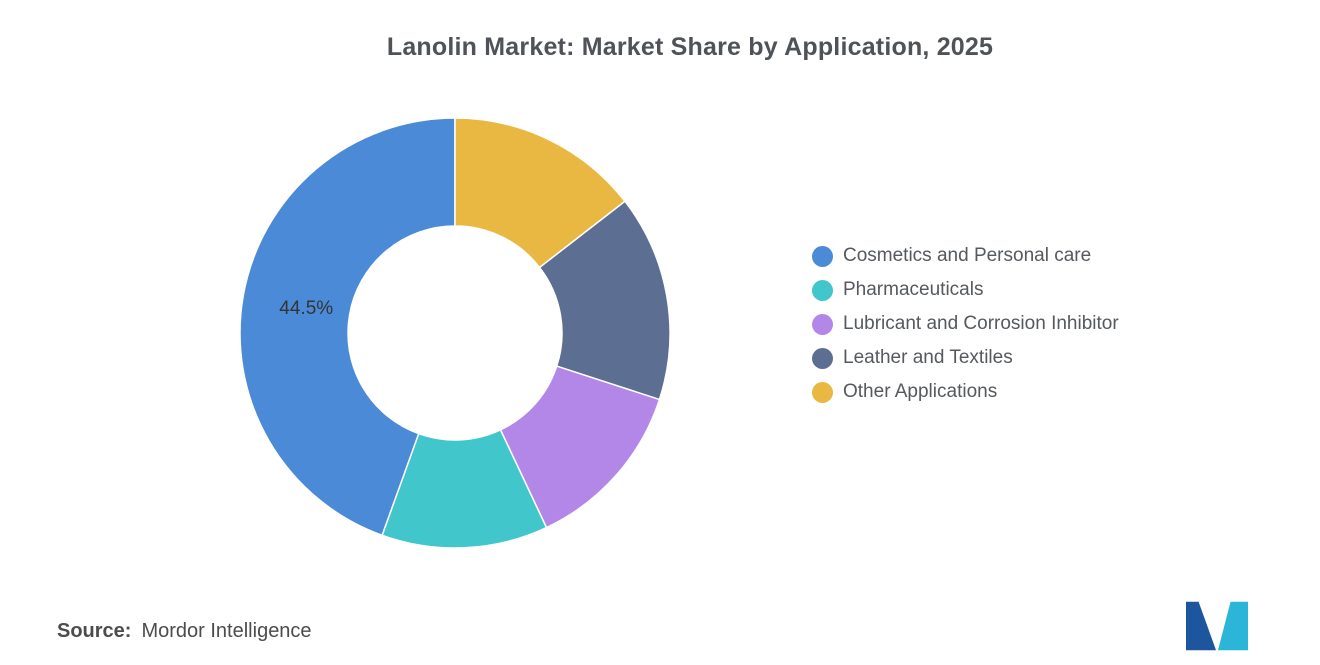 The image size is (1320, 665). I want to click on legend-label: Other Applications, so click(920, 391).